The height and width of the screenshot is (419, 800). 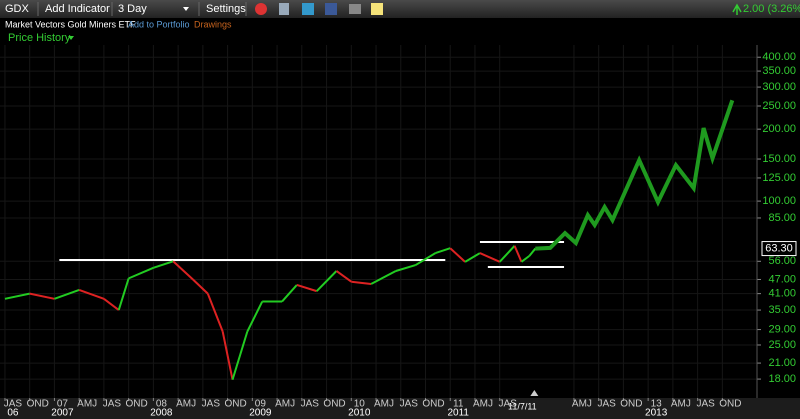 What do you see at coordinates (132, 9) in the screenshot?
I see `period-select: 3 Day` at bounding box center [132, 9].